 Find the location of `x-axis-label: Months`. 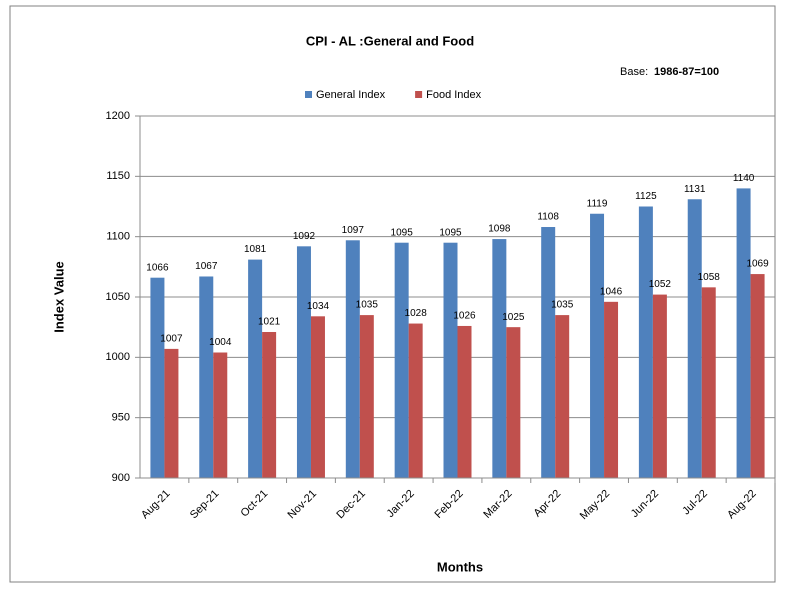

x-axis-label: Months is located at coordinates (460, 566).